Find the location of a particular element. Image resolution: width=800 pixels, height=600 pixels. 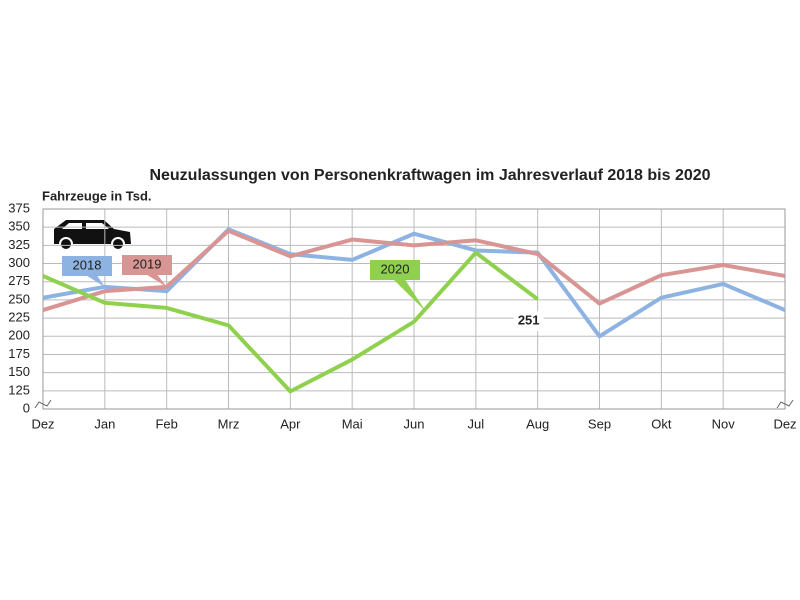

x-tick-label: Sep is located at coordinates (599, 423).